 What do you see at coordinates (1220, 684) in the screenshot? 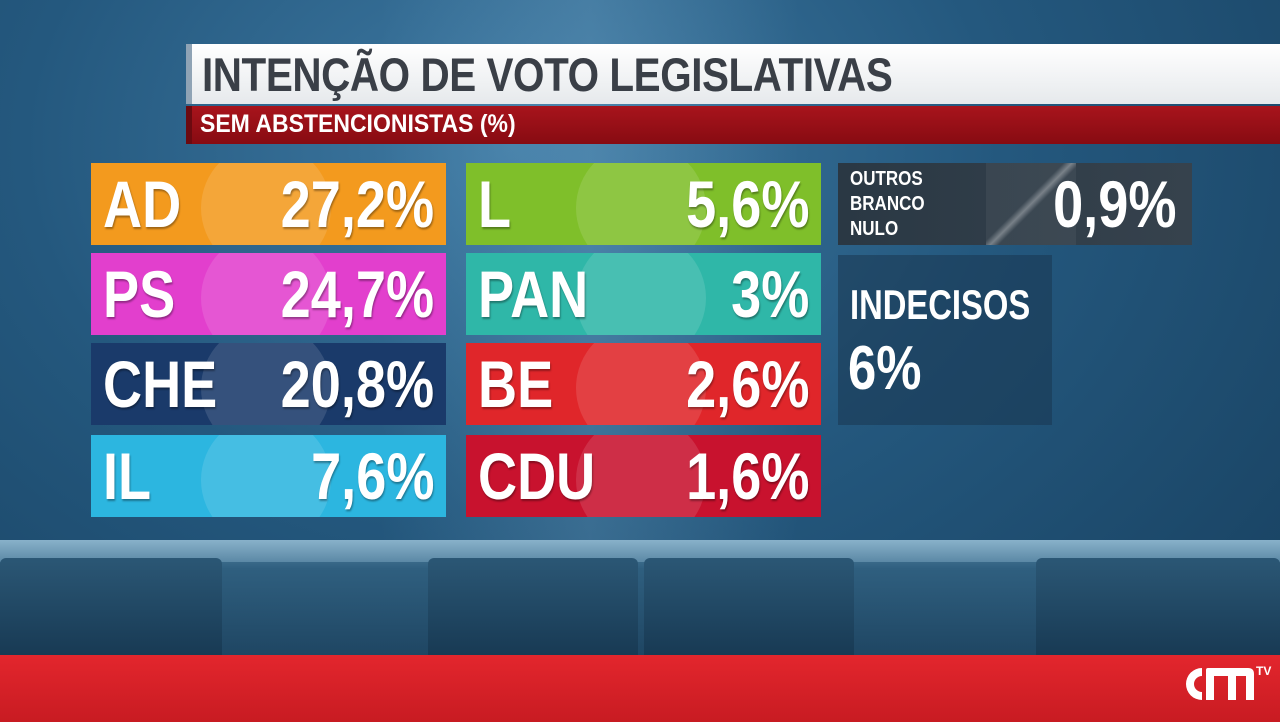
I see `cm-logo-icon` at bounding box center [1220, 684].